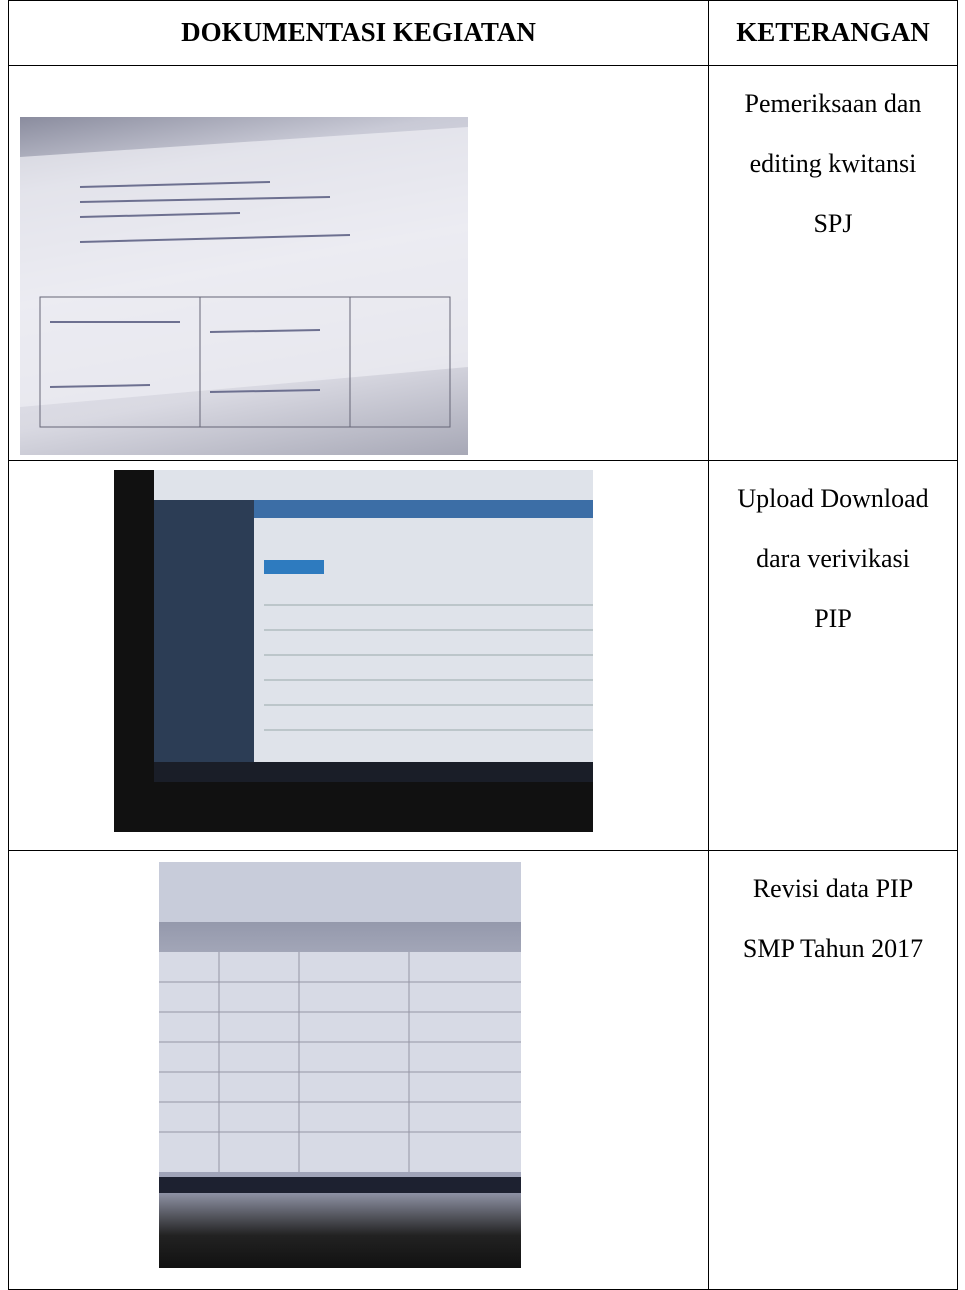 The height and width of the screenshot is (1290, 965). Describe the element at coordinates (833, 33) in the screenshot. I see `header-cell: KETERANGAN` at that location.